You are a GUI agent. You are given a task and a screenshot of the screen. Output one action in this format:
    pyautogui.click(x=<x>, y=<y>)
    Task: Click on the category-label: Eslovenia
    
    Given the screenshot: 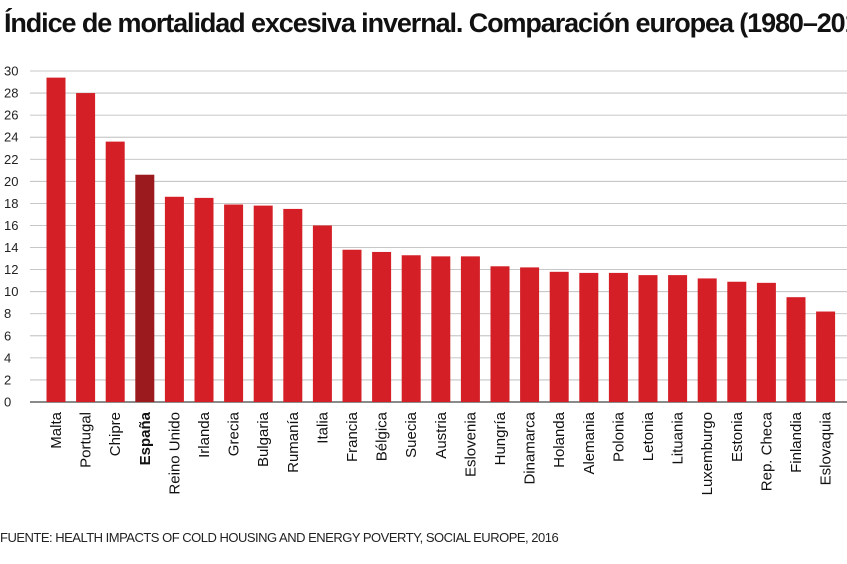 What is the action you would take?
    pyautogui.click(x=470, y=444)
    